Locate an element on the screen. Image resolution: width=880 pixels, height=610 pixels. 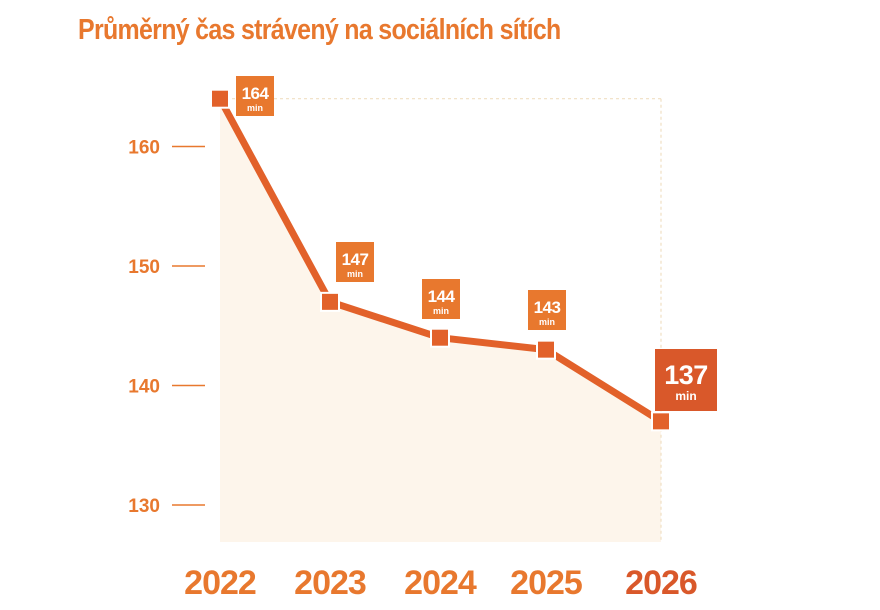
data-point-2026 is located at coordinates (661, 421).